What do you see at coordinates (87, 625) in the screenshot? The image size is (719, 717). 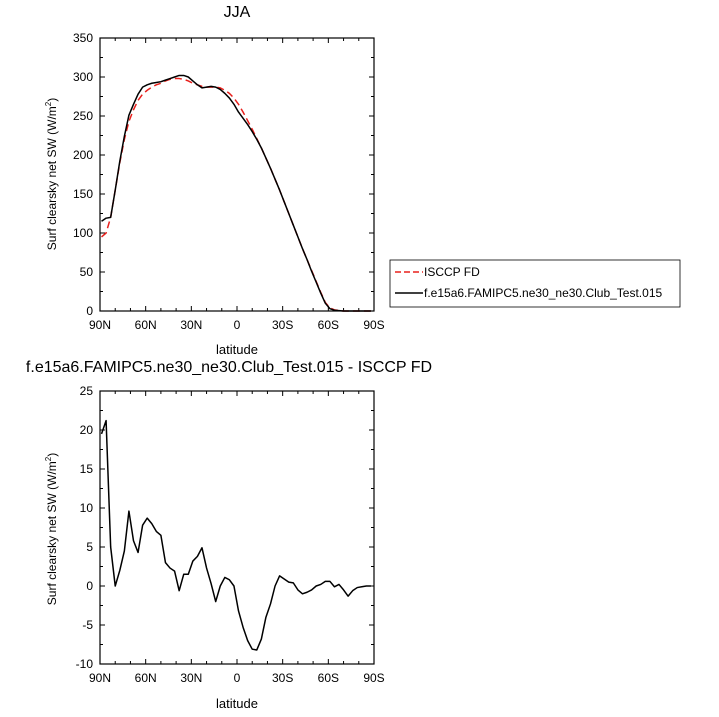 I see `y-tick-label: -5` at bounding box center [87, 625].